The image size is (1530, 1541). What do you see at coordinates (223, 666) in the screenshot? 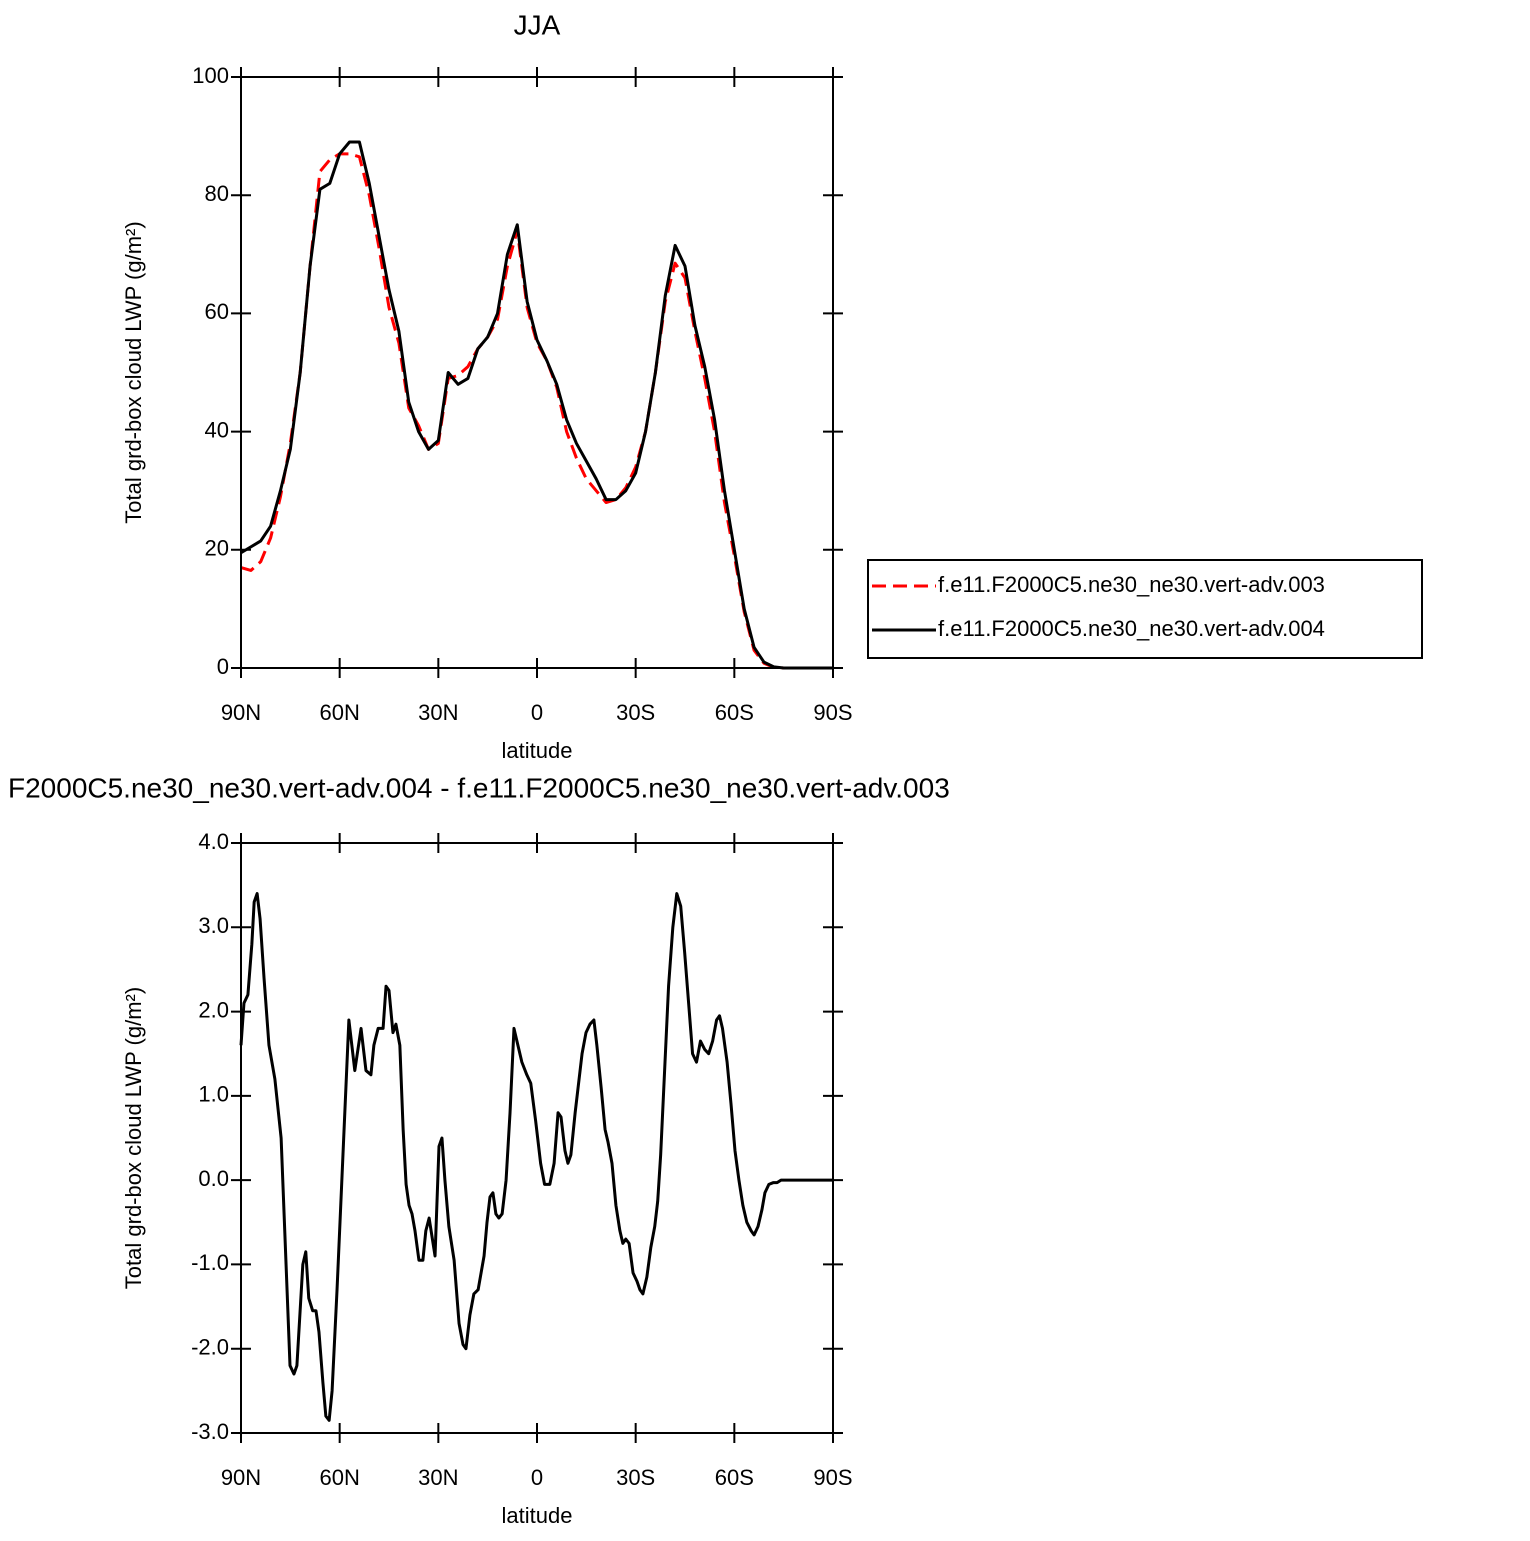
I see `y-tick-label: 0` at bounding box center [223, 666].